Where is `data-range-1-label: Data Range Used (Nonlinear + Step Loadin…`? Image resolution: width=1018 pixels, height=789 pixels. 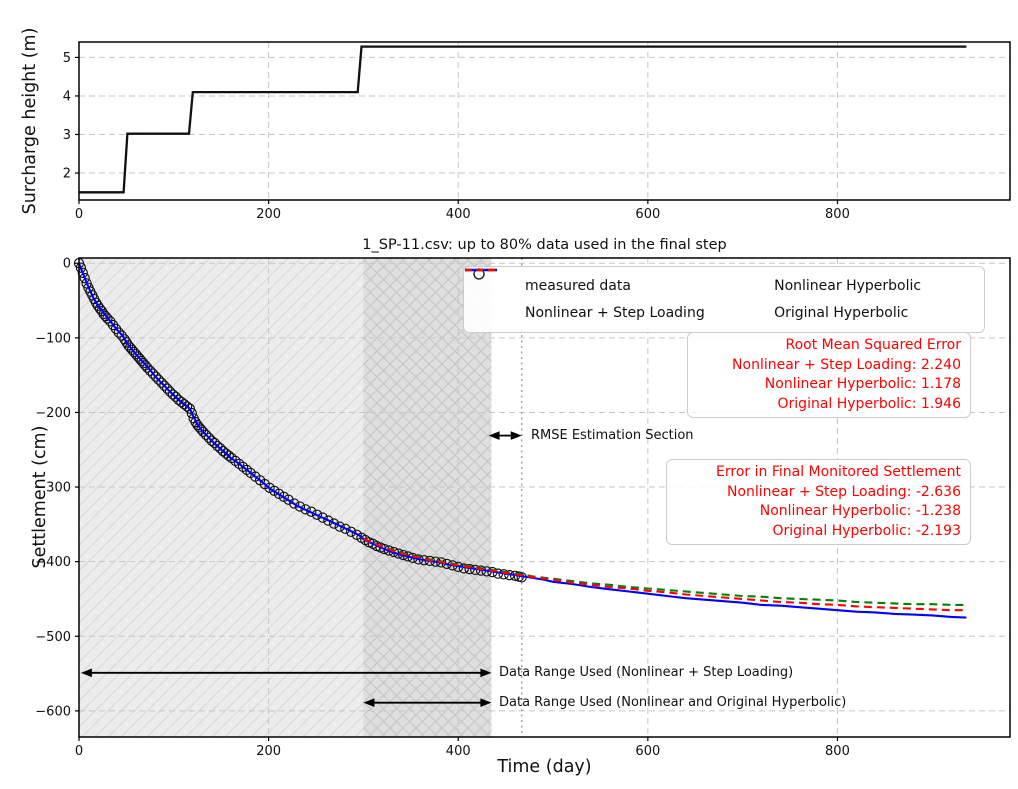 data-range-1-label: Data Range Used (Nonlinear + Step Loadin… is located at coordinates (646, 672).